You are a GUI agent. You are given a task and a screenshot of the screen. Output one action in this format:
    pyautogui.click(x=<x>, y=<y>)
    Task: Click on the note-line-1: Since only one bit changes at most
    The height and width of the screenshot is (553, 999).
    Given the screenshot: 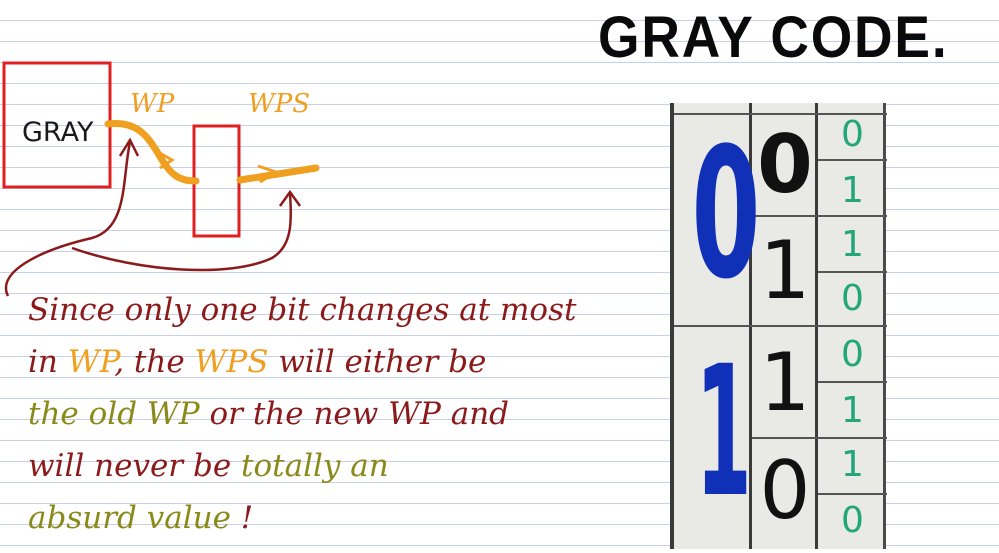 What is the action you would take?
    pyautogui.click(x=338, y=310)
    